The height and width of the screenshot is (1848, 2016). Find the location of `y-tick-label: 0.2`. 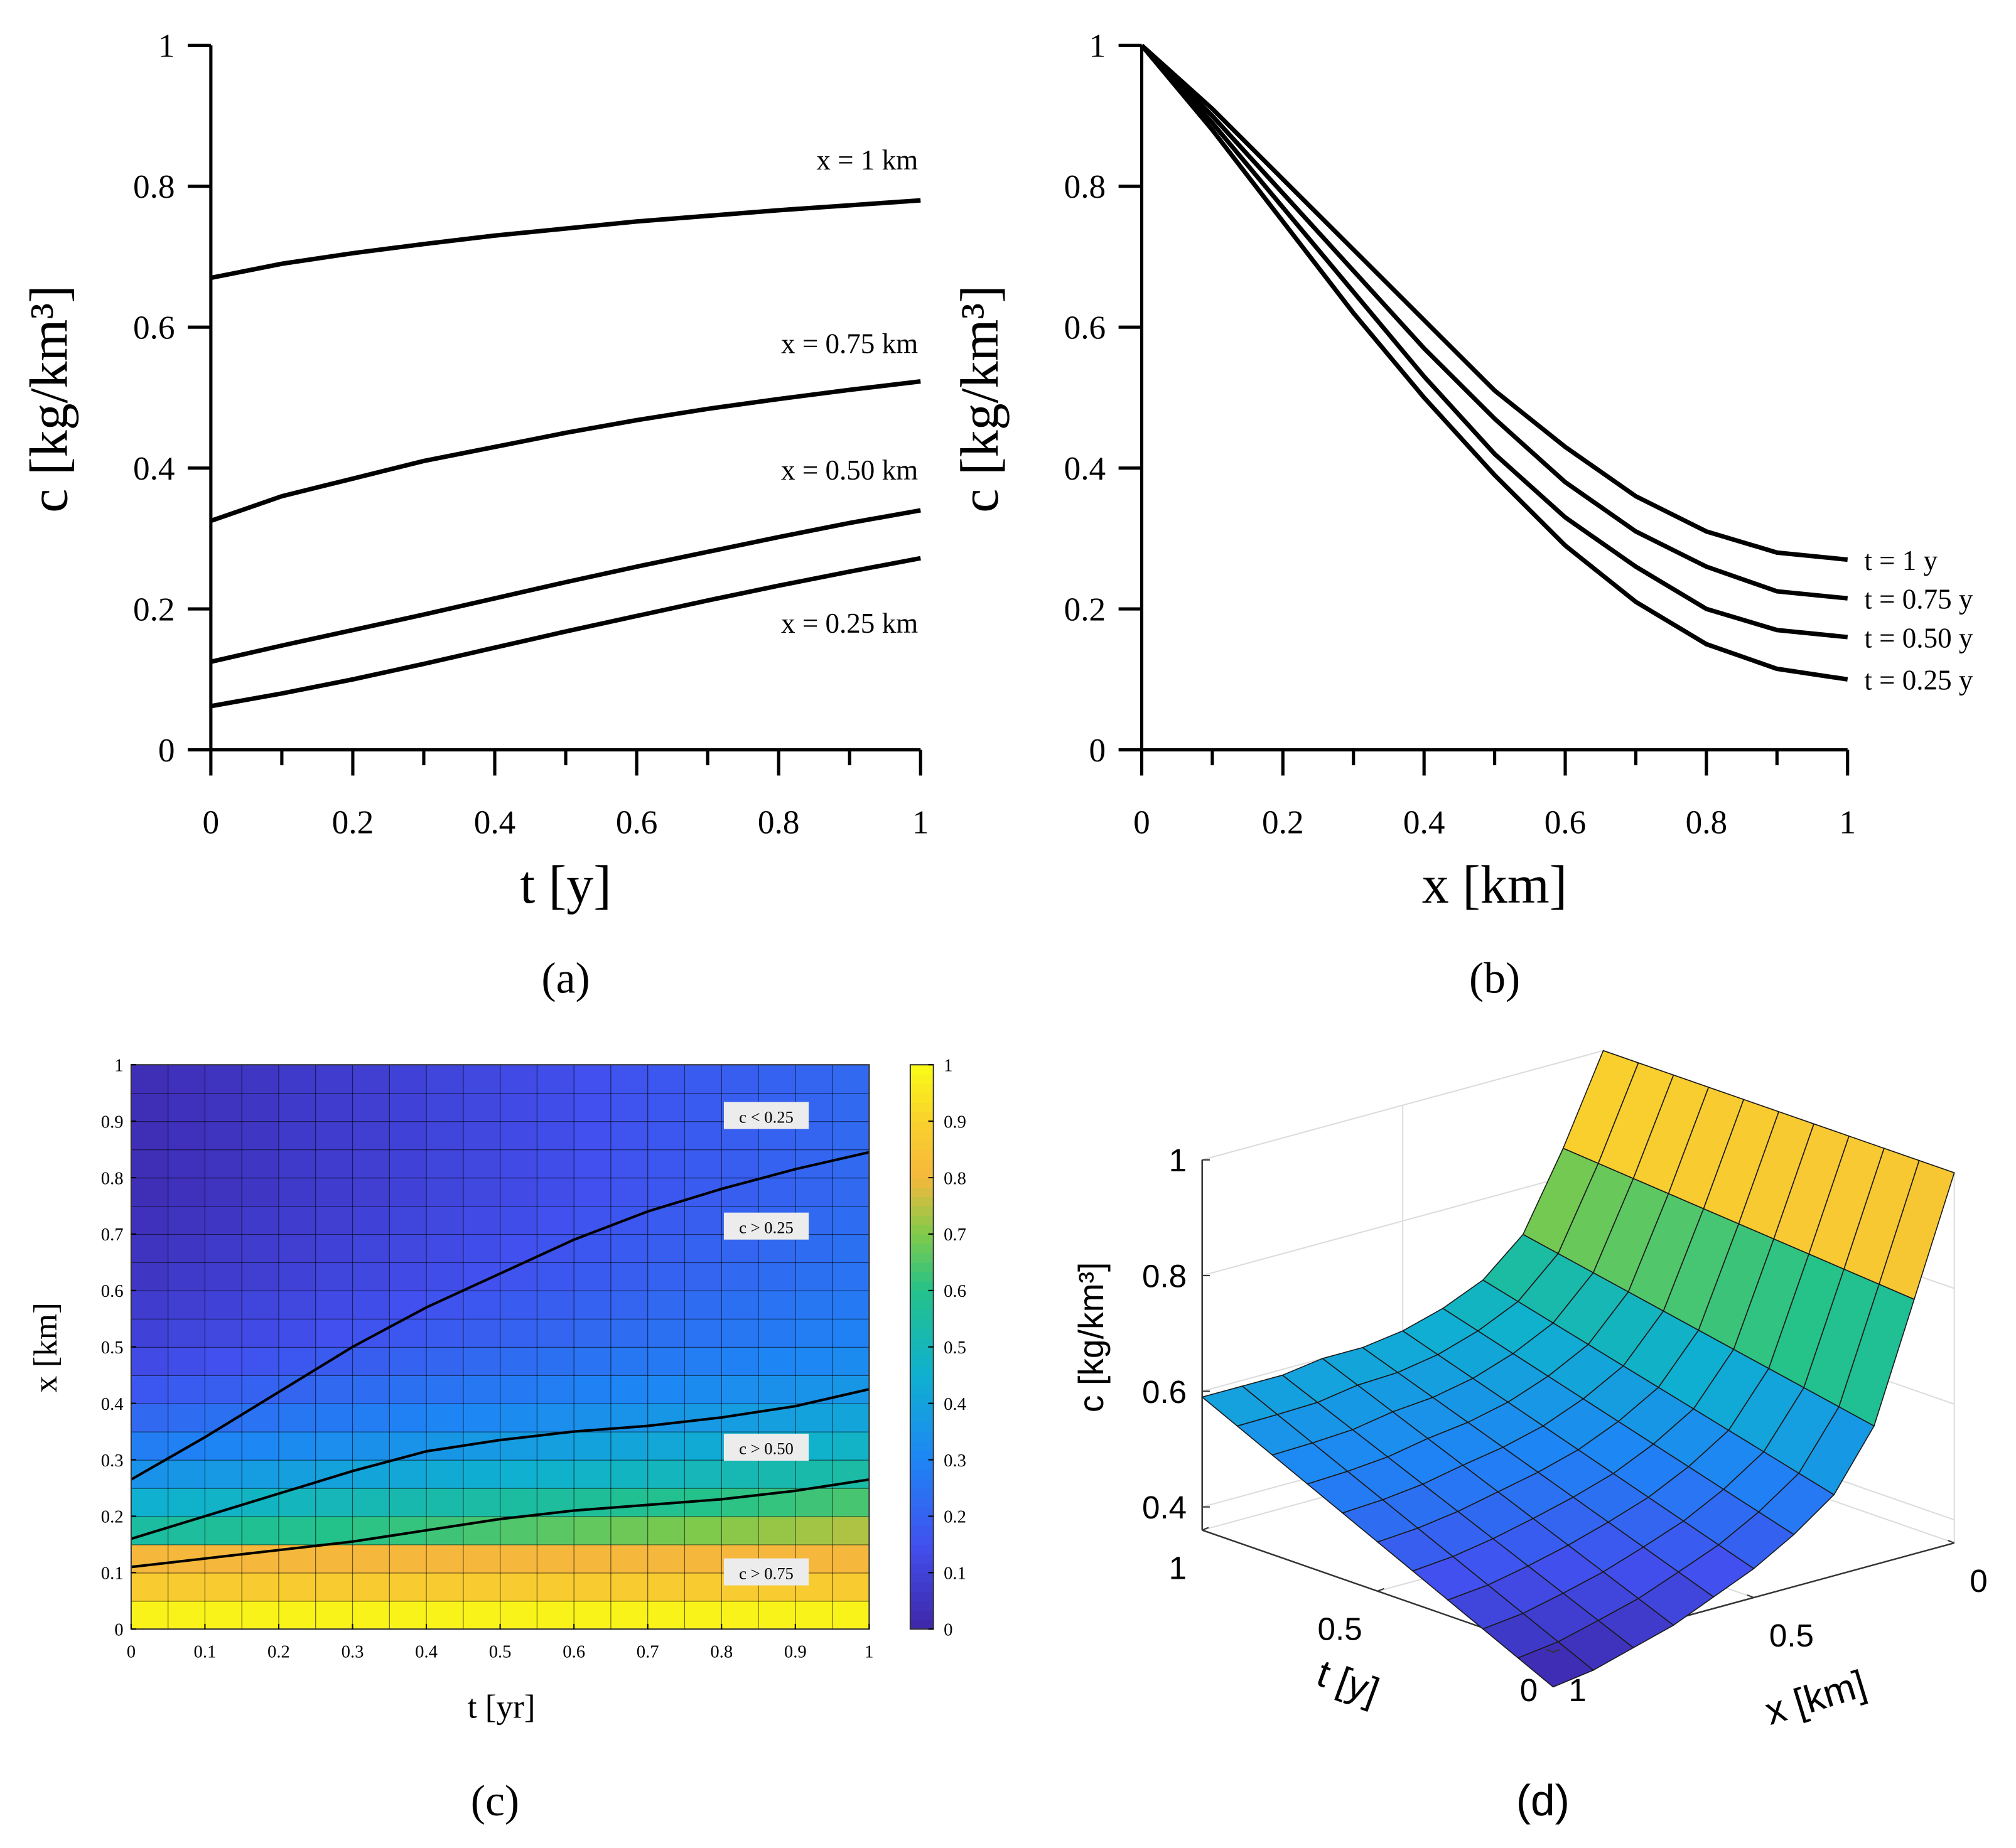

y-tick-label: 0.2 is located at coordinates (1085, 609).